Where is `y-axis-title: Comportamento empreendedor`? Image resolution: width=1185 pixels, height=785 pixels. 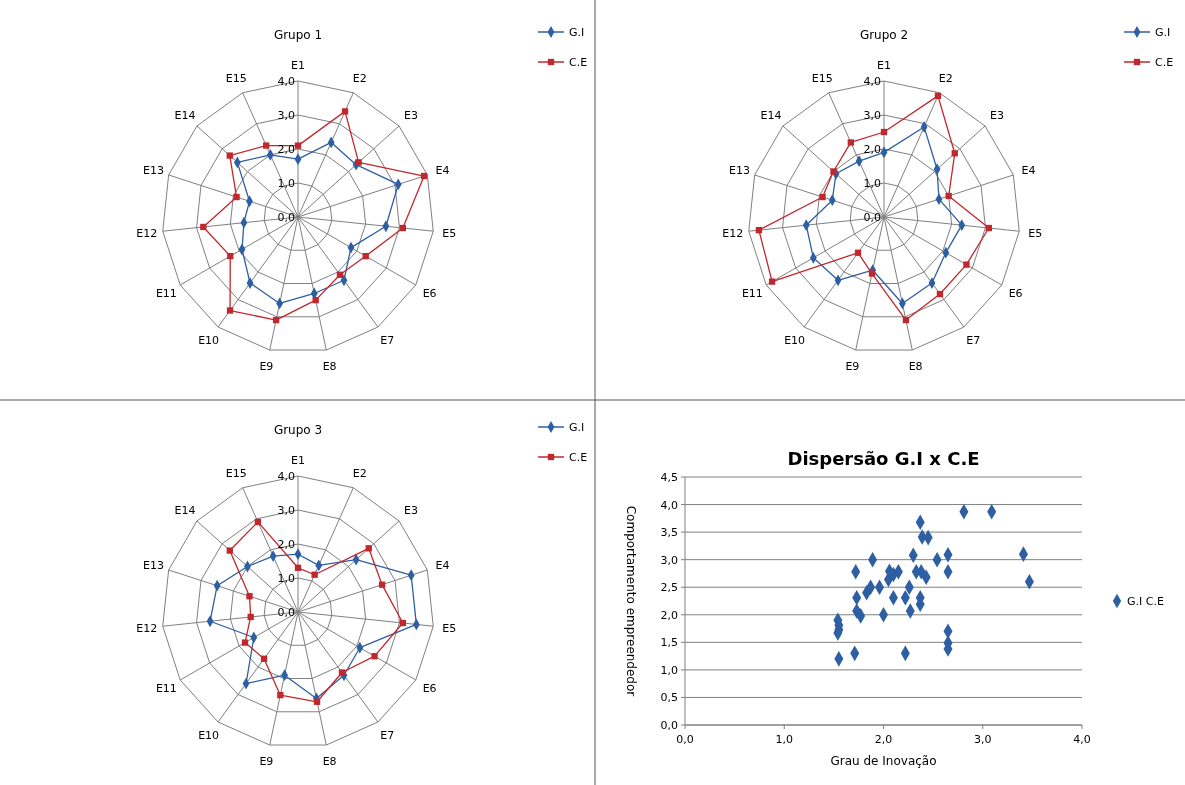
y-axis-title: Comportamento empreendedor is located at coordinates (631, 601).